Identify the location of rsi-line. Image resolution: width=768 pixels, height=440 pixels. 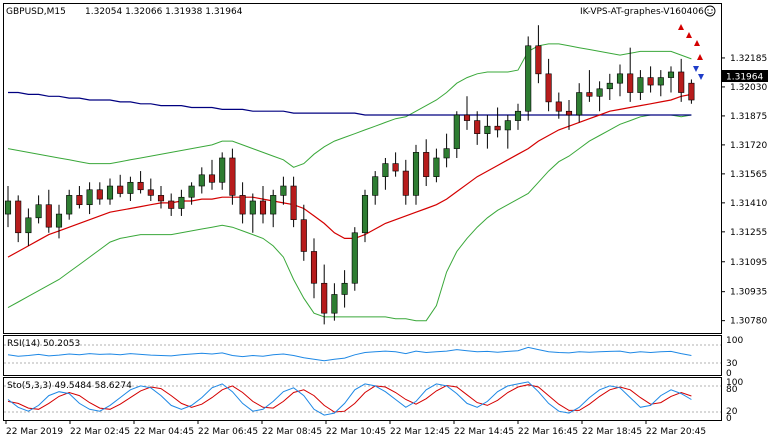
(349, 354).